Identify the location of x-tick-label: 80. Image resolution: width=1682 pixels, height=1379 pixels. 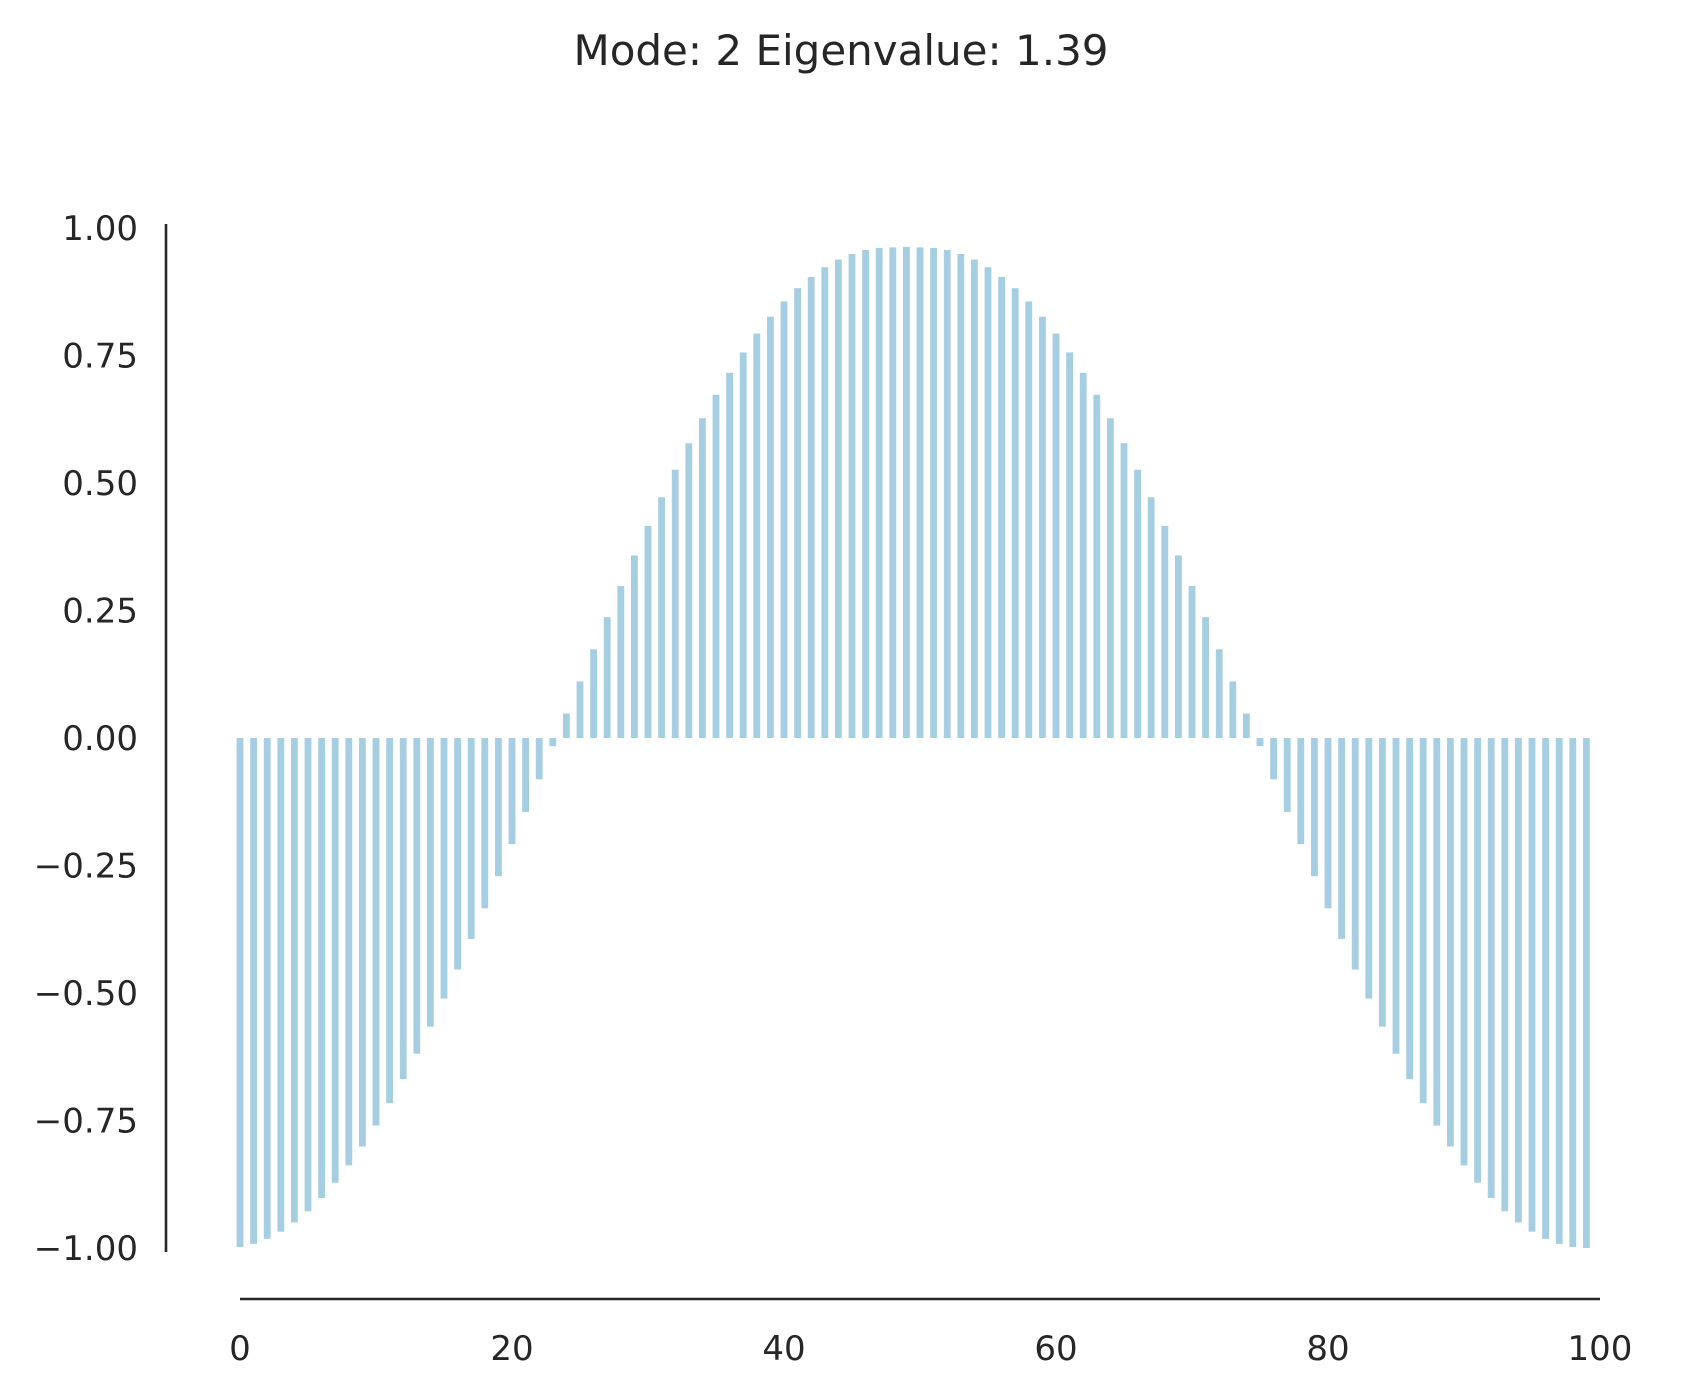
(1327, 1349).